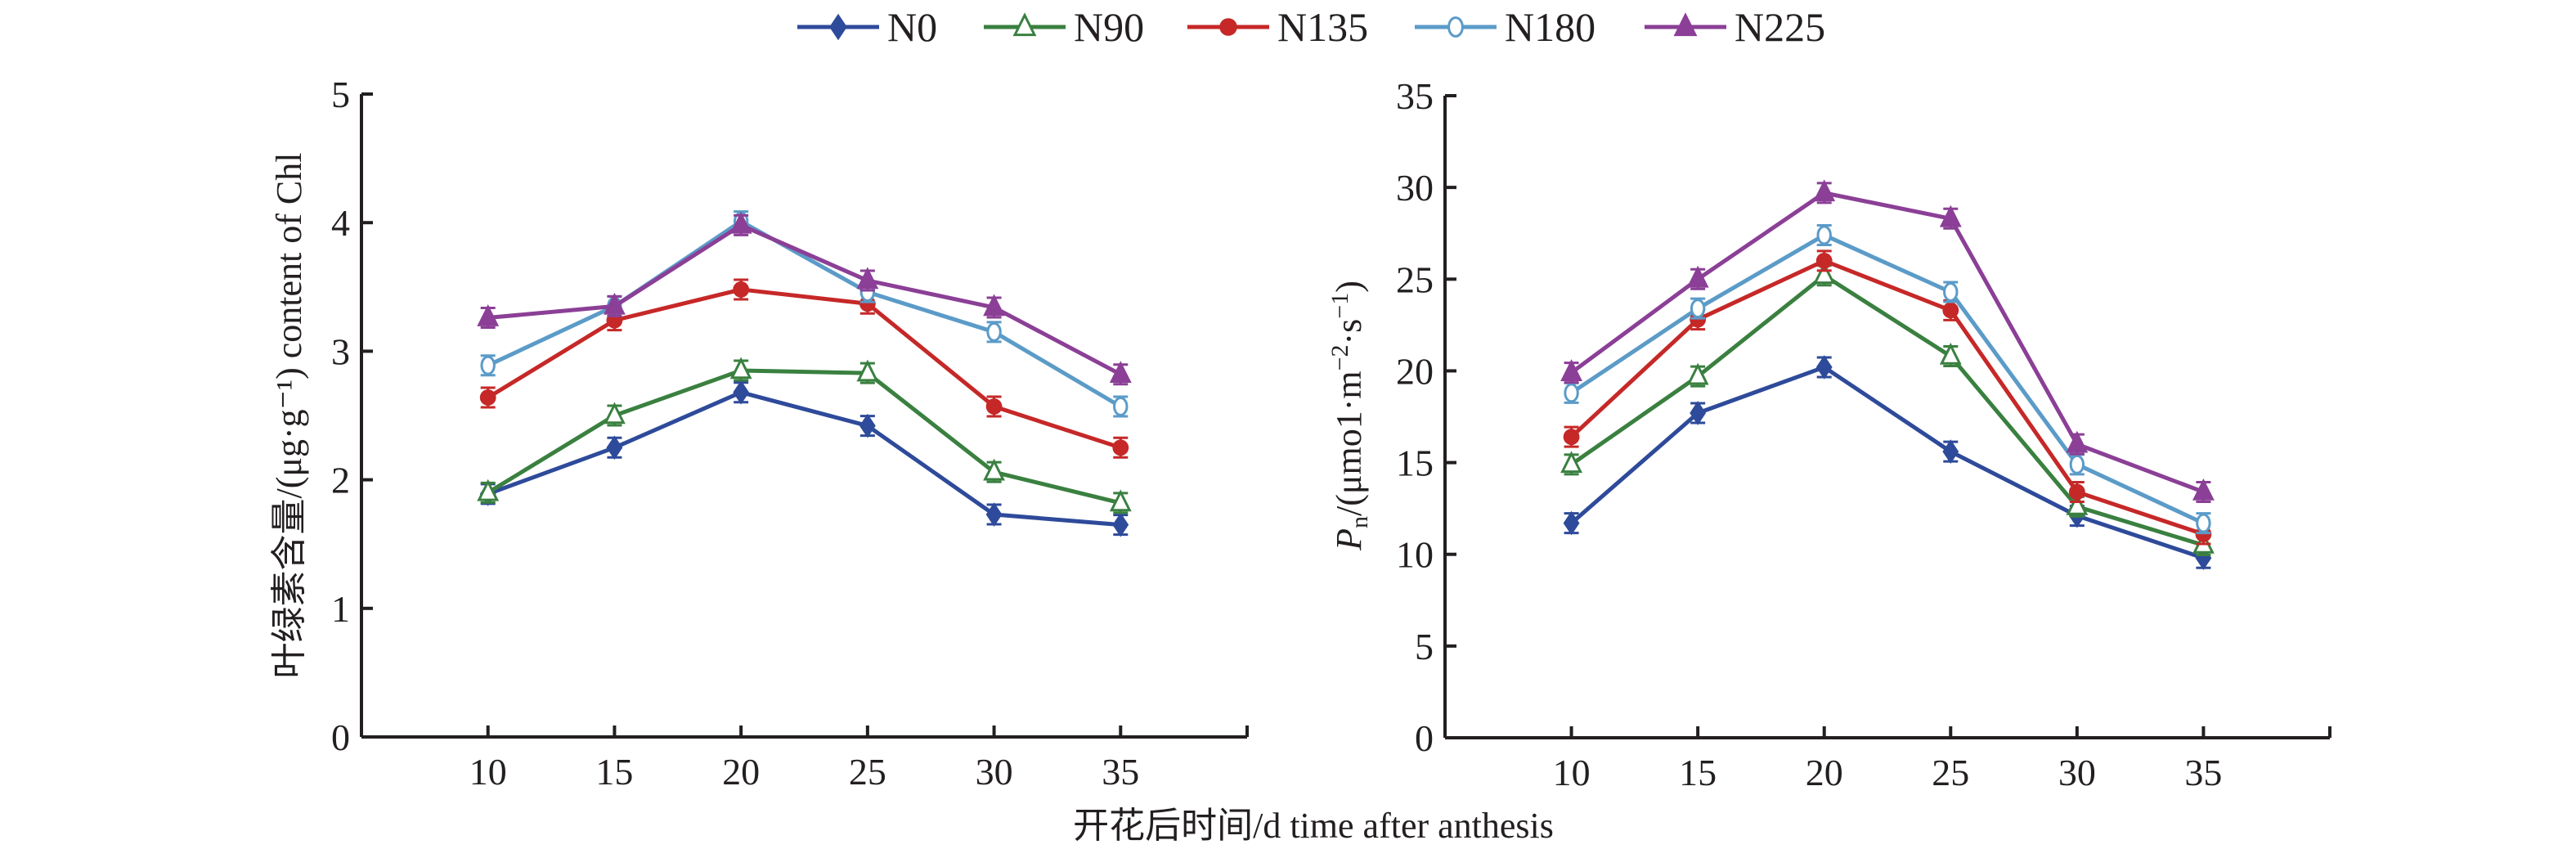 The image size is (2576, 858). I want to click on y-tick-label: 5, so click(1424, 646).